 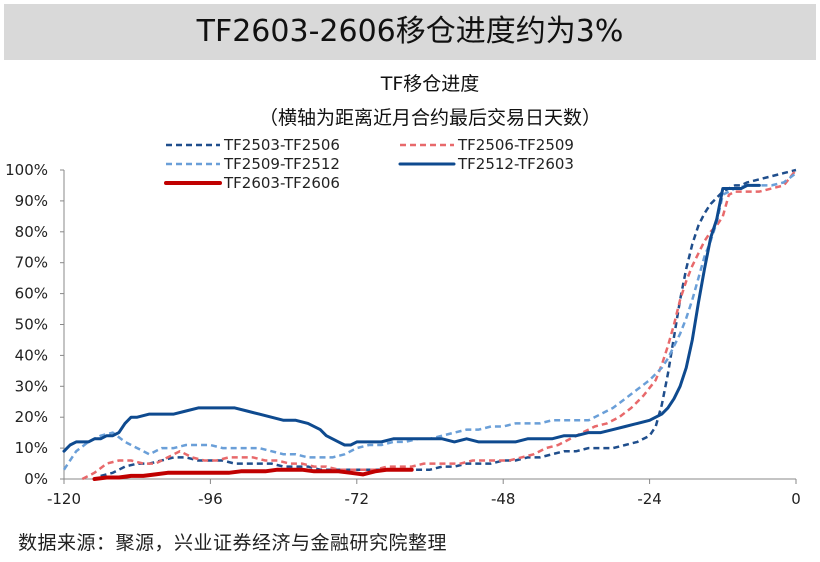 What do you see at coordinates (503, 499) in the screenshot?
I see `x-tick-label: -48` at bounding box center [503, 499].